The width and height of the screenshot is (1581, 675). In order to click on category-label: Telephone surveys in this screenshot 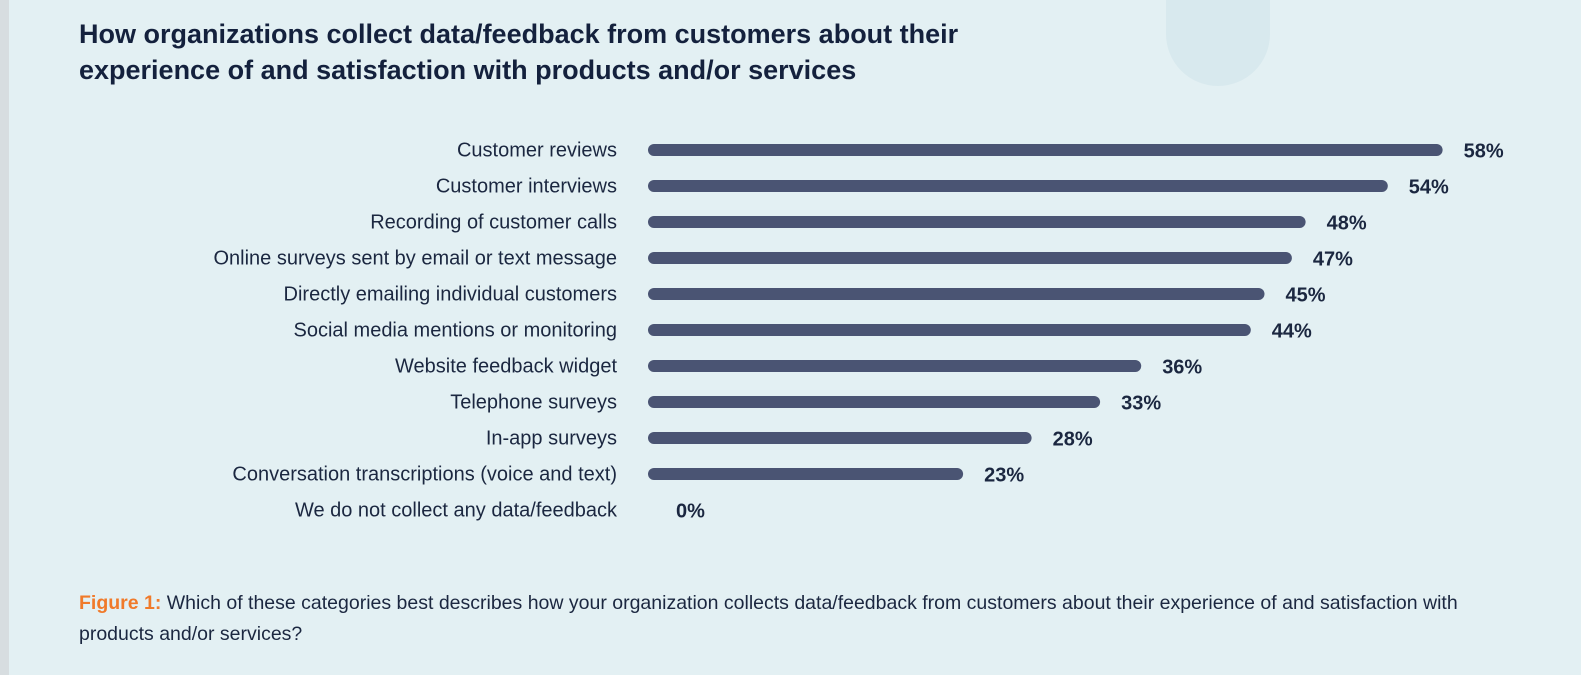, I will do `click(533, 402)`.